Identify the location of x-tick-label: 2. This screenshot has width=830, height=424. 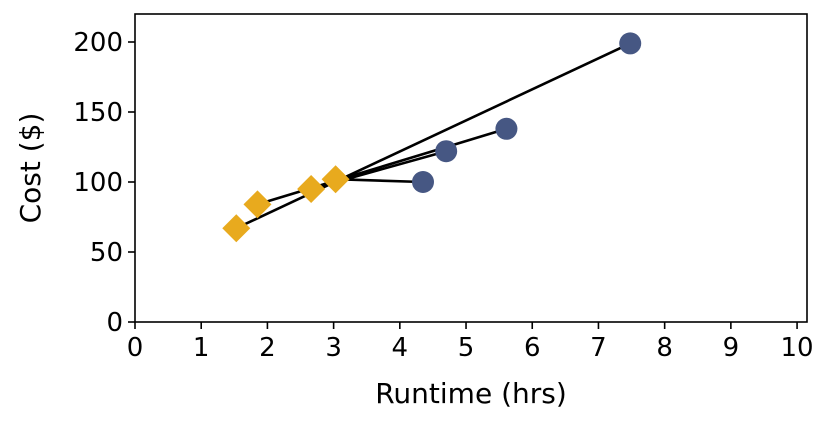
(267, 348).